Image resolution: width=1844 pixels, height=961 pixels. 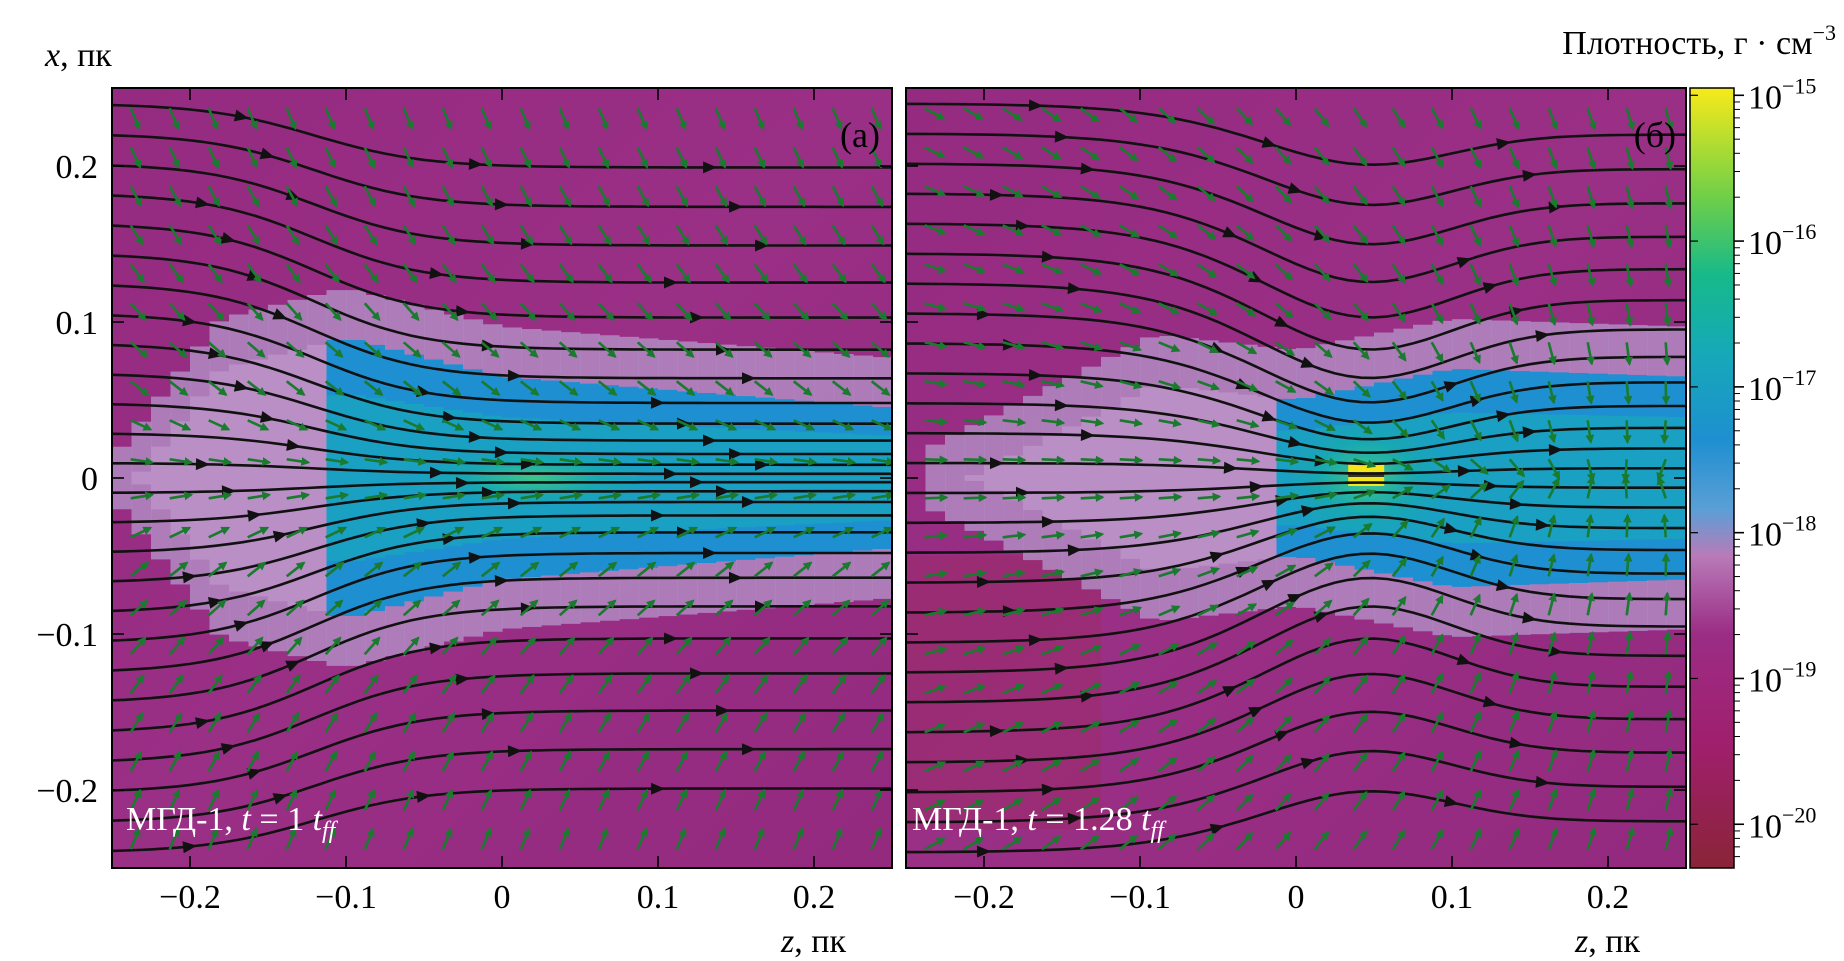 I want to click on colorbar-tick-label: 10−19, so click(x=1782, y=677).